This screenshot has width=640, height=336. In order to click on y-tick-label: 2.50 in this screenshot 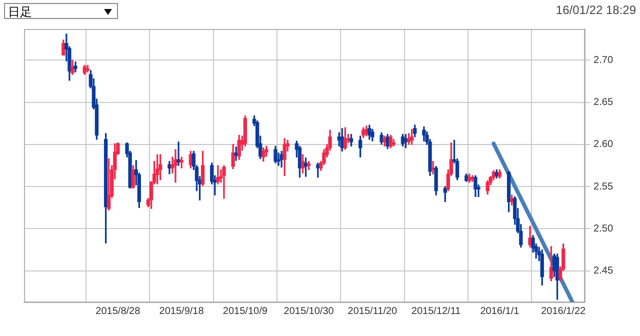, I will do `click(604, 228)`.